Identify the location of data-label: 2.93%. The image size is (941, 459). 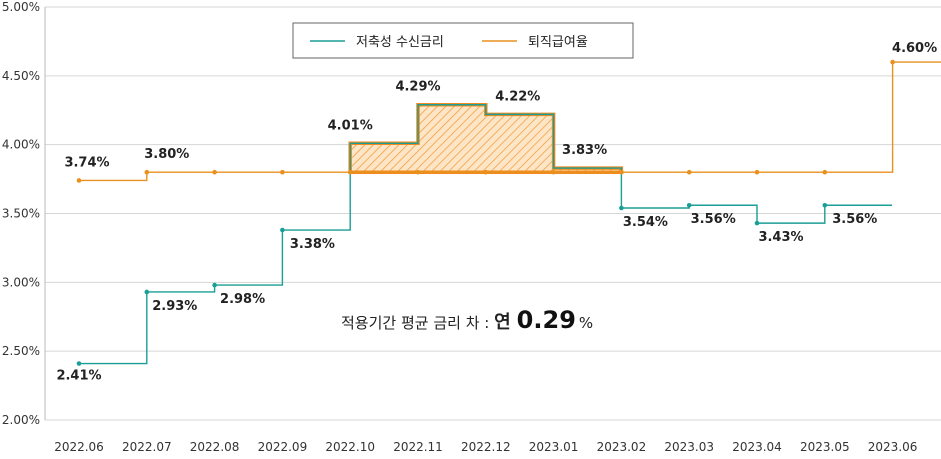
(174, 306).